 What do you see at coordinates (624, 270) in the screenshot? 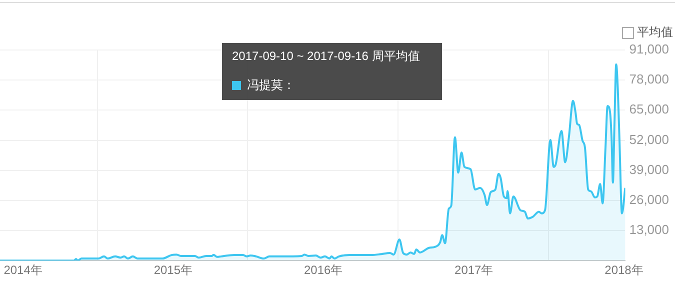
I see `x-tick-label: 2018年` at bounding box center [624, 270].